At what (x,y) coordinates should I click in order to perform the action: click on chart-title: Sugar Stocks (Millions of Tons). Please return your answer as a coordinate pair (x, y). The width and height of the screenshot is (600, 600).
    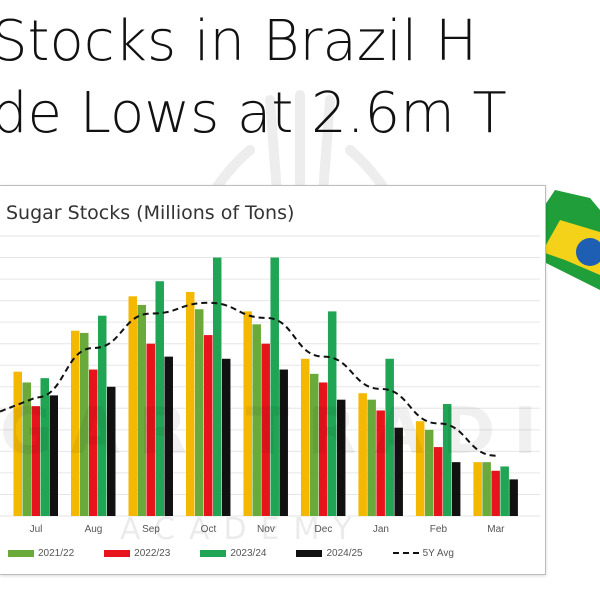
    Looking at the image, I should click on (150, 213).